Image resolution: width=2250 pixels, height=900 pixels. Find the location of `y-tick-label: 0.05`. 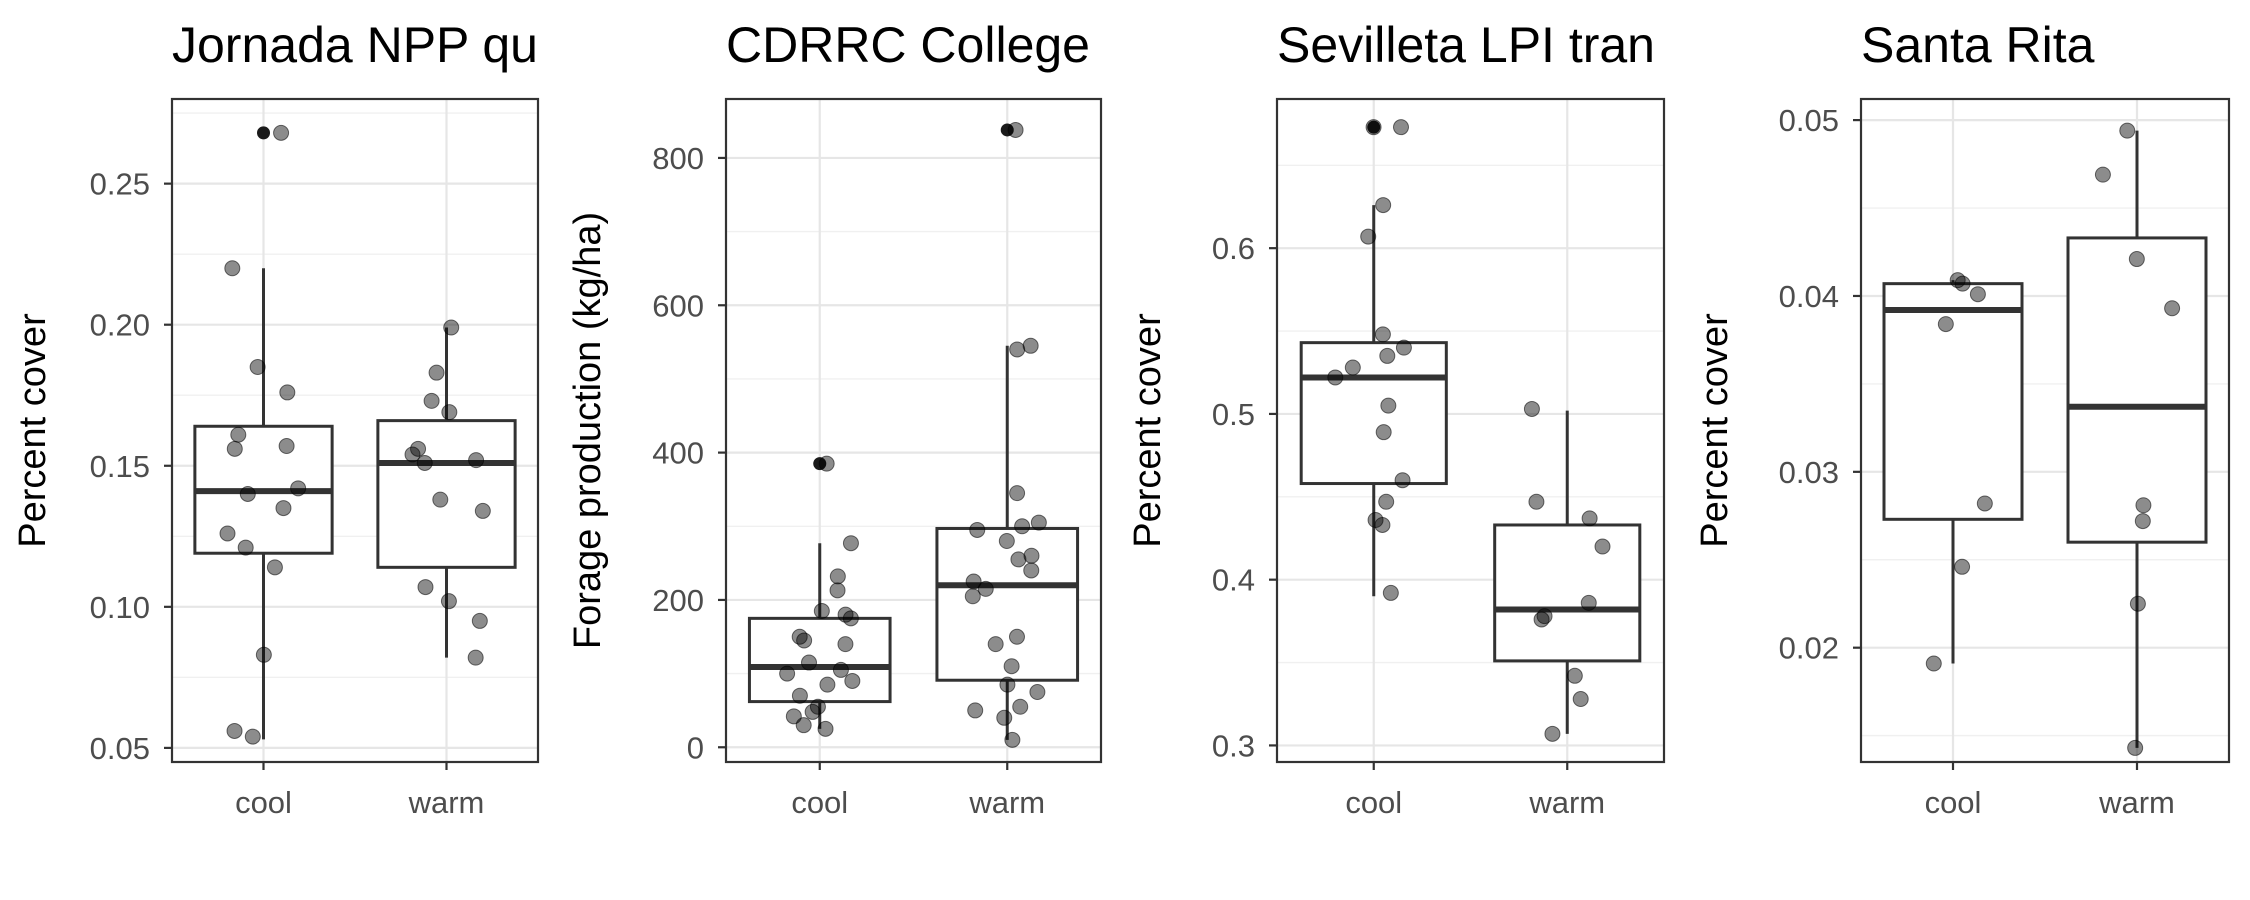

y-tick-label: 0.05 is located at coordinates (120, 748).